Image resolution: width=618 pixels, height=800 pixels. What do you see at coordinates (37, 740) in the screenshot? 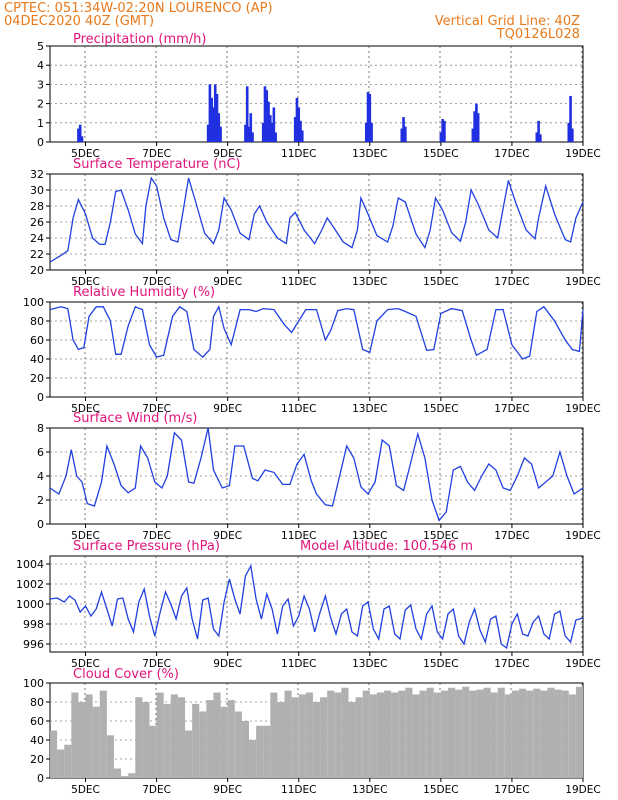
I see `y-tick-label: 40` at bounding box center [37, 740].